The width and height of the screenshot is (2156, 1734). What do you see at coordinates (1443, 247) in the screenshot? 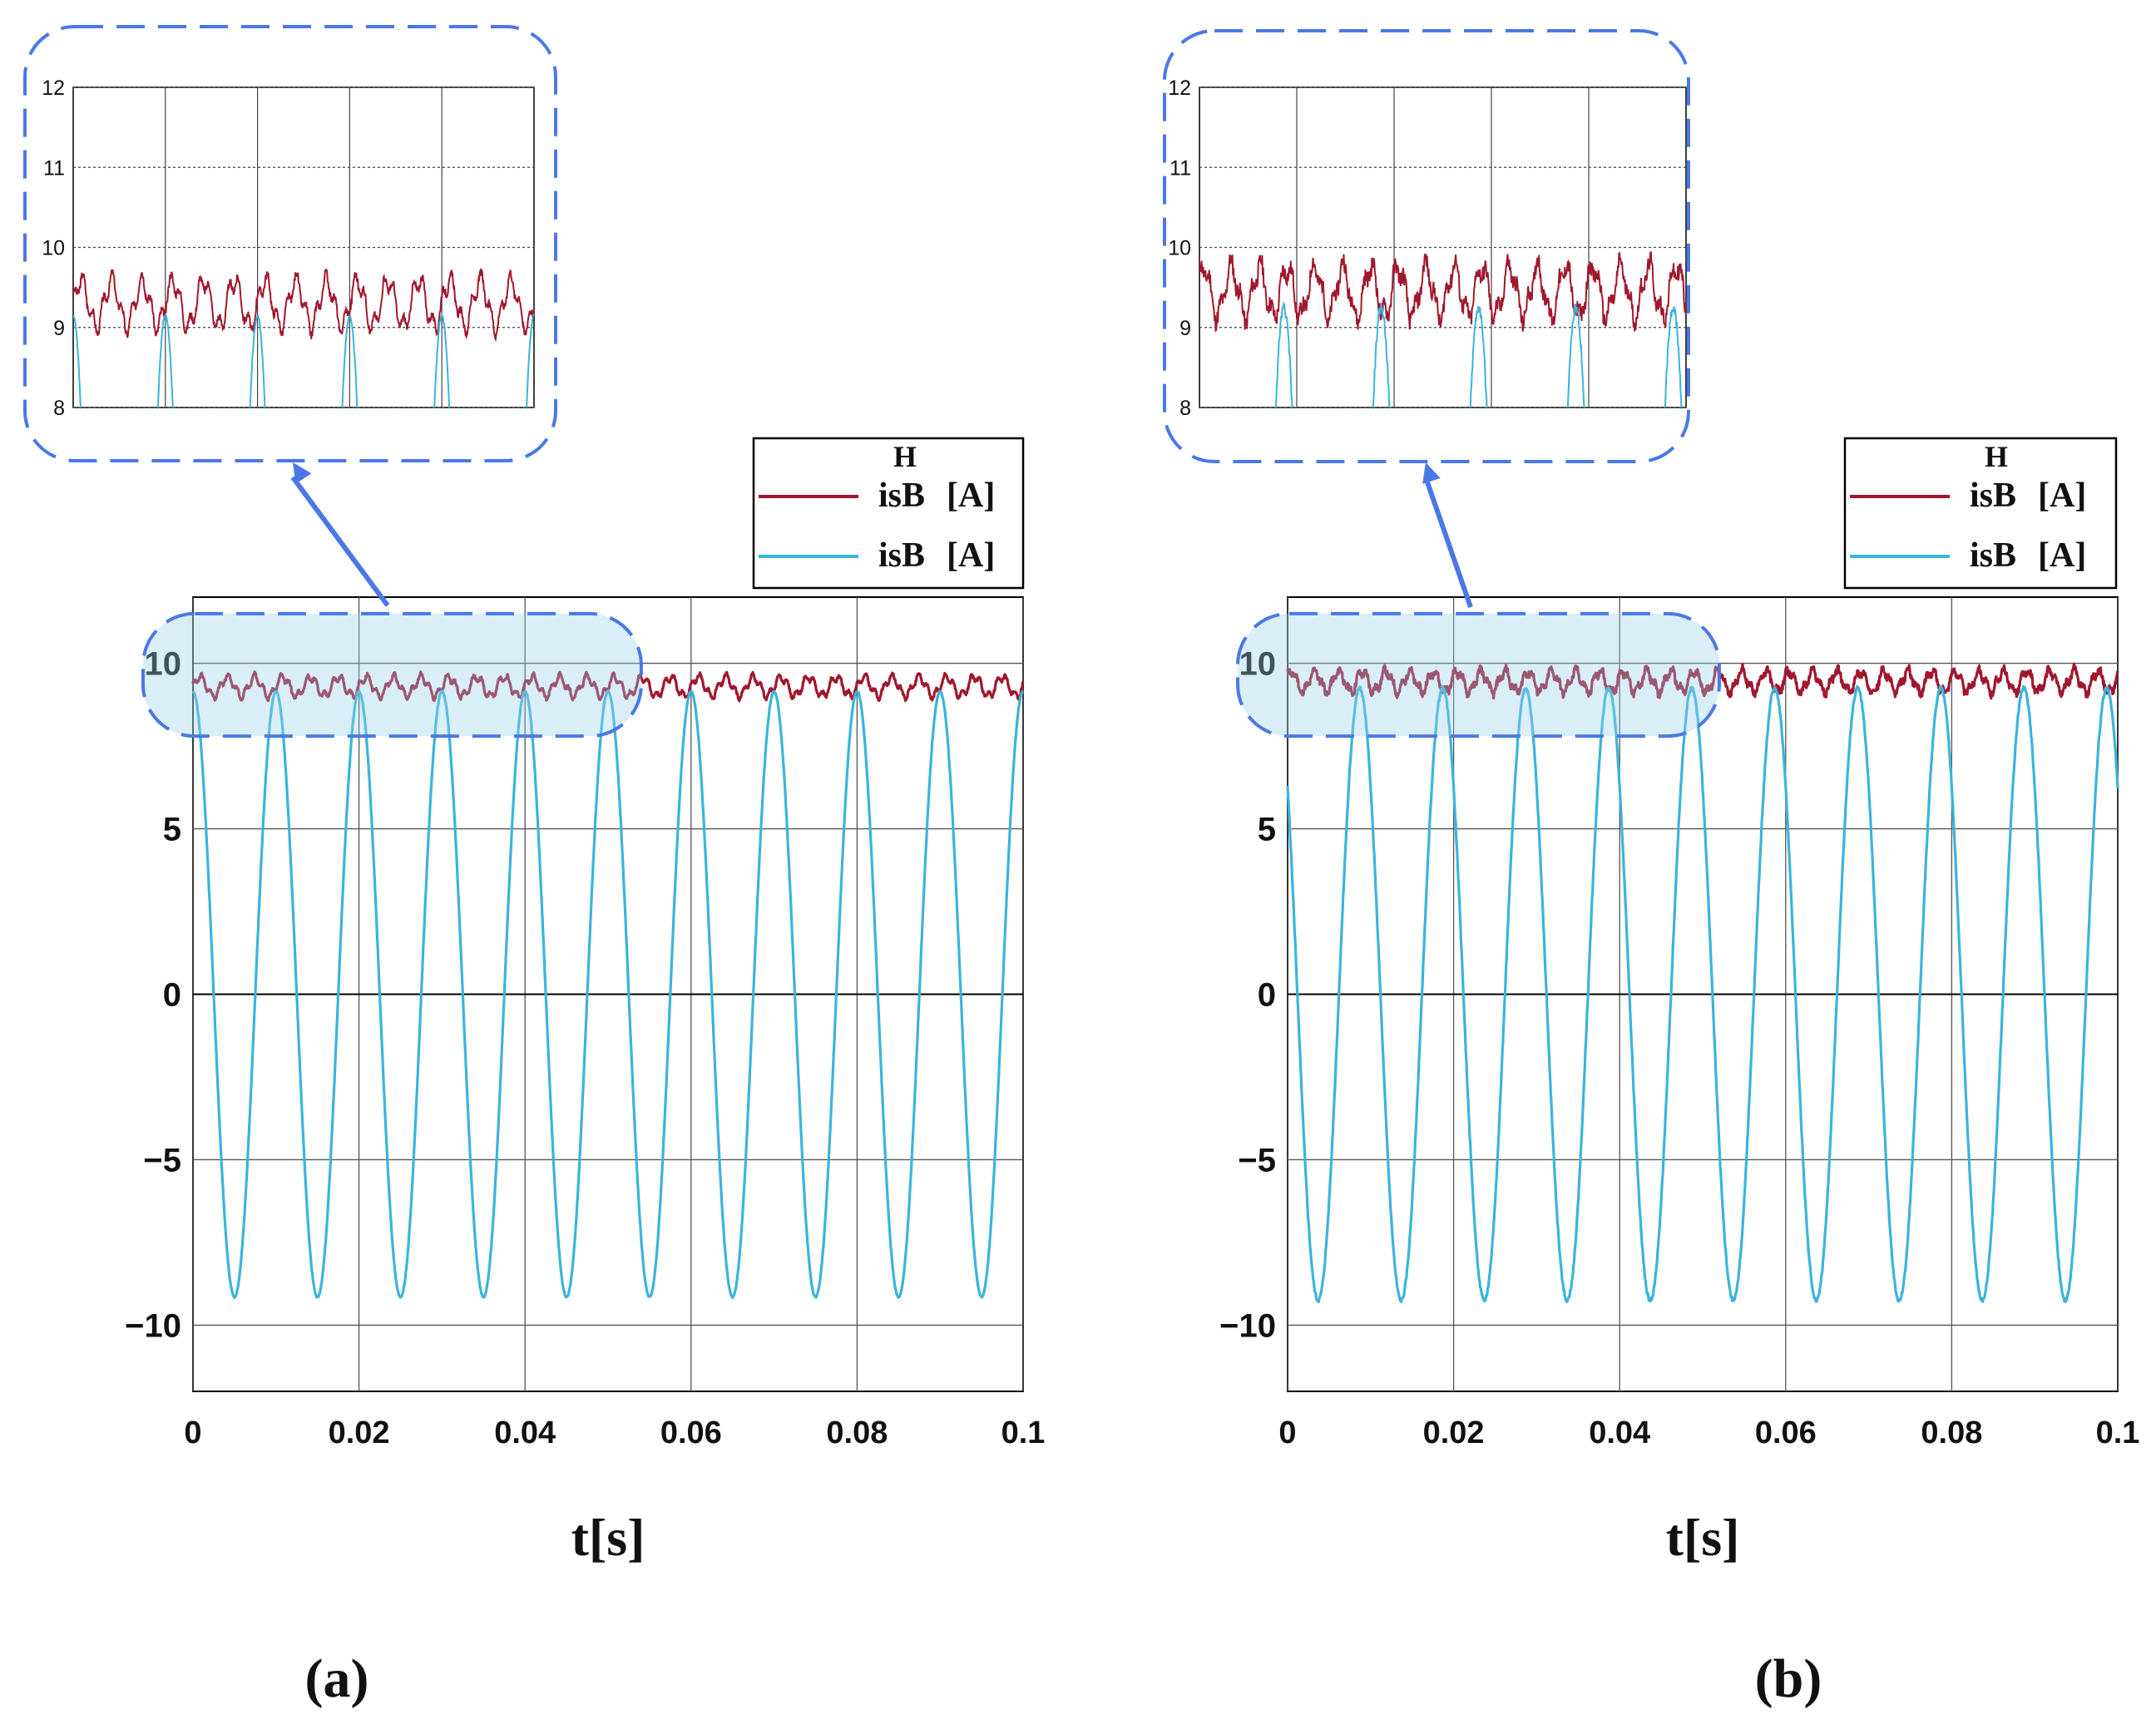
I see `zoom-plot-area` at bounding box center [1443, 247].